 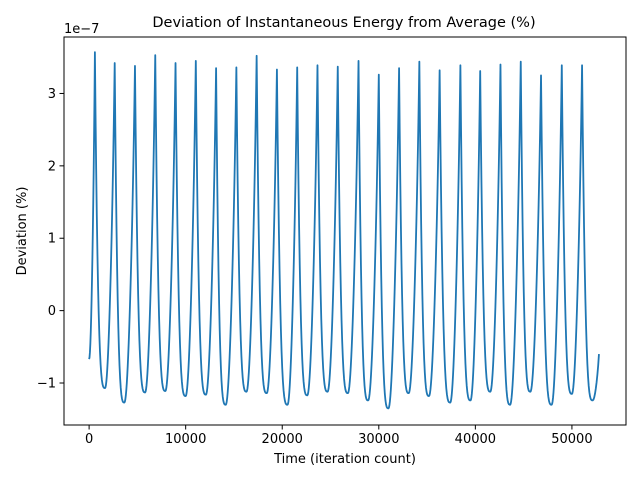 What do you see at coordinates (475, 439) in the screenshot?
I see `x-tick-label: 40000` at bounding box center [475, 439].